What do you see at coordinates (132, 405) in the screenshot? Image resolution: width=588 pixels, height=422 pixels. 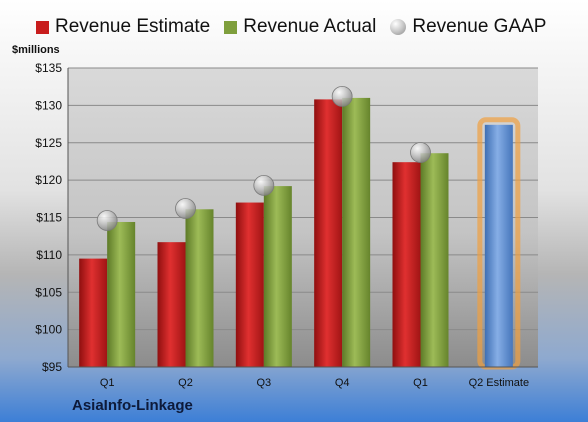 I see `company-label: AsiaInfo-Linkage` at bounding box center [132, 405].